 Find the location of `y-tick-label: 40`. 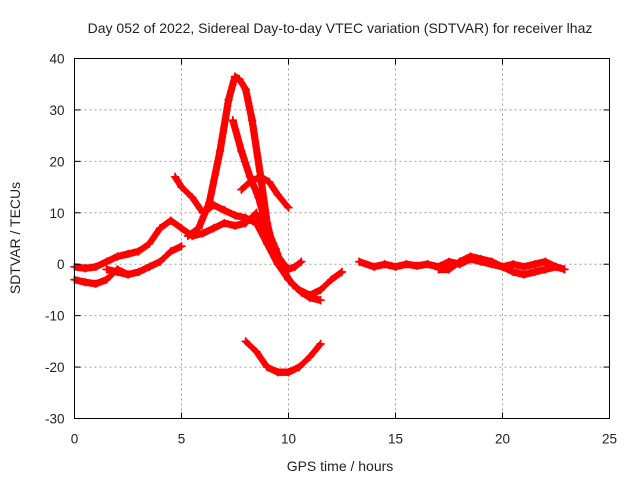

y-tick-label: 40 is located at coordinates (56, 59).